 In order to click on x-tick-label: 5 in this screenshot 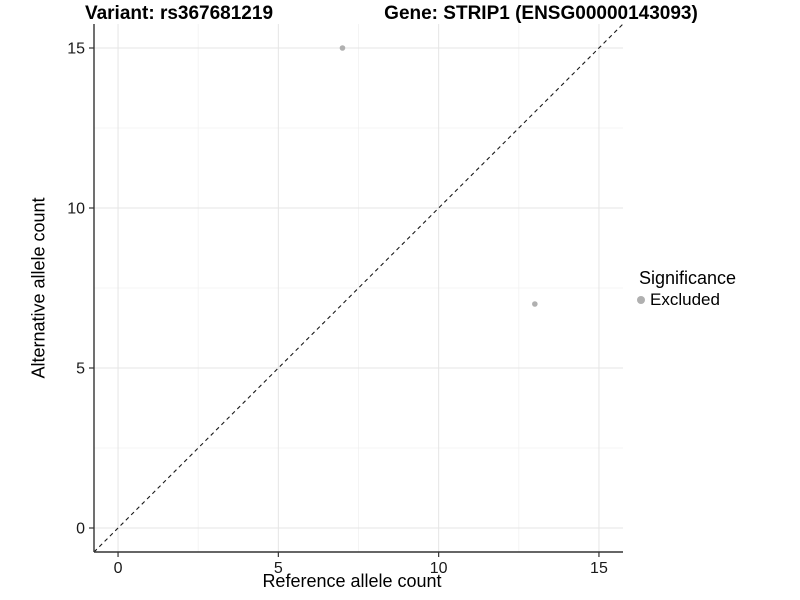, I will do `click(278, 568)`.